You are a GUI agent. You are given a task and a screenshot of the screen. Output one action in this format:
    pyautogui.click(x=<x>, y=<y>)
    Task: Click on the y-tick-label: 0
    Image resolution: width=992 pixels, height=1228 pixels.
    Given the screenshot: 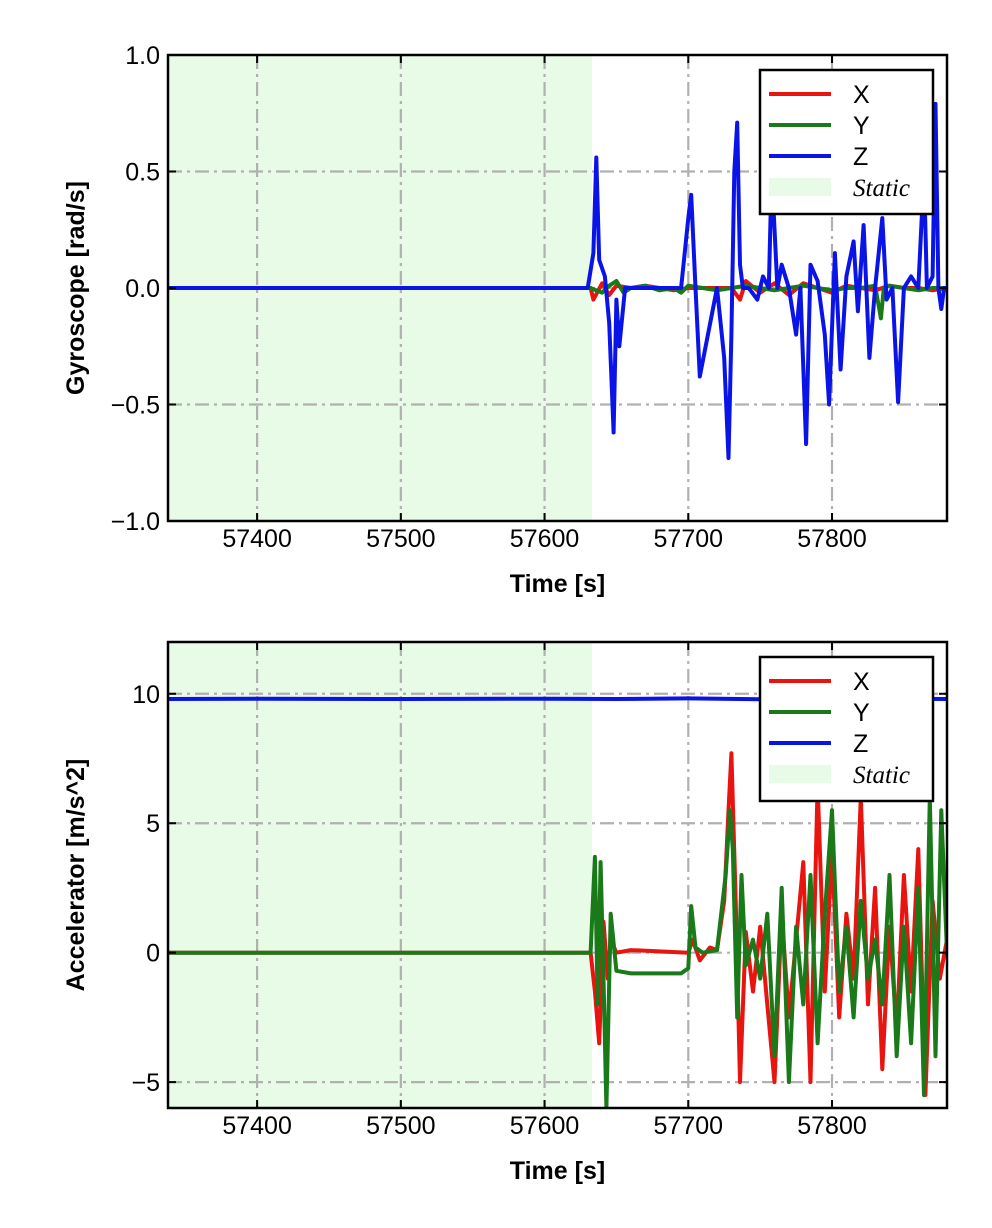 What is the action you would take?
    pyautogui.click(x=153, y=954)
    